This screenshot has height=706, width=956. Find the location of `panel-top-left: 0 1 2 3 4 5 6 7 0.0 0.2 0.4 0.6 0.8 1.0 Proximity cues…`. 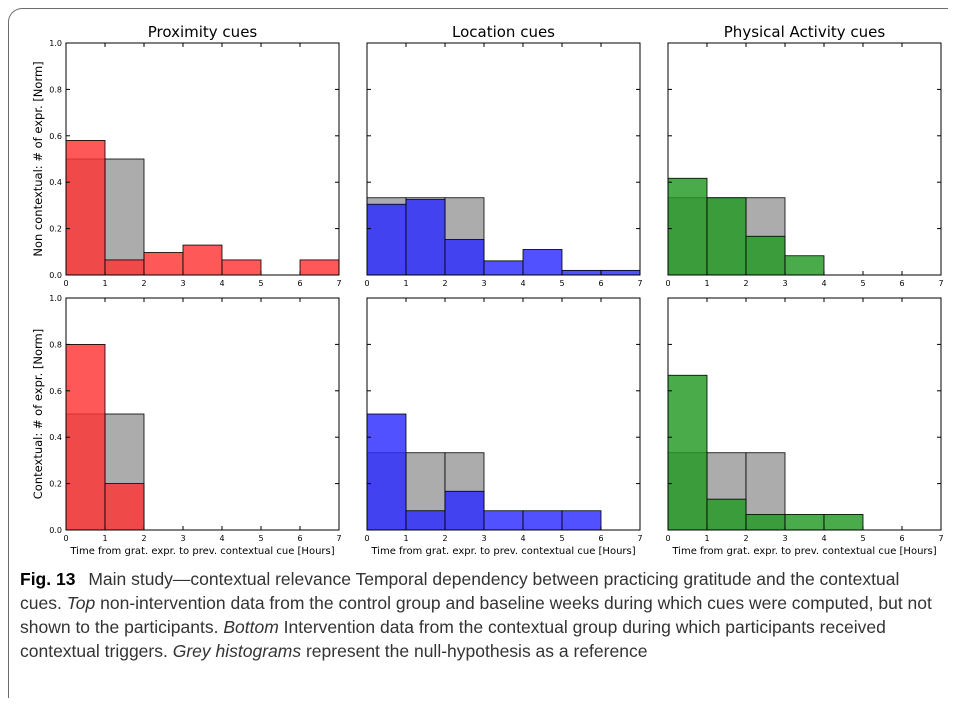

panel-top-left: 0 1 2 3 4 5 6 7 0.0 0.2 0.4 0.6 0.8 1.0 Proximity cues… is located at coordinates (186, 155).